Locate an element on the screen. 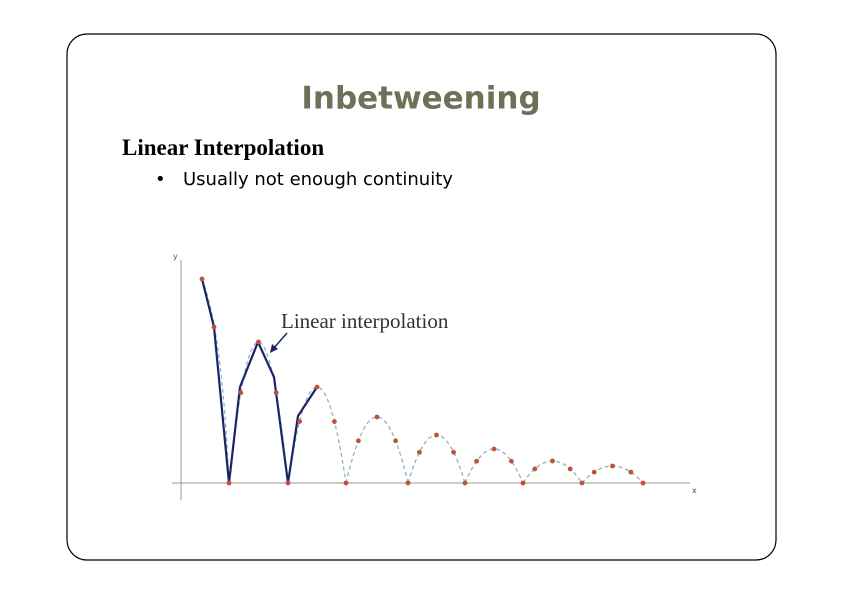  bullet-text: Usually not enough continuity is located at coordinates (318, 179).